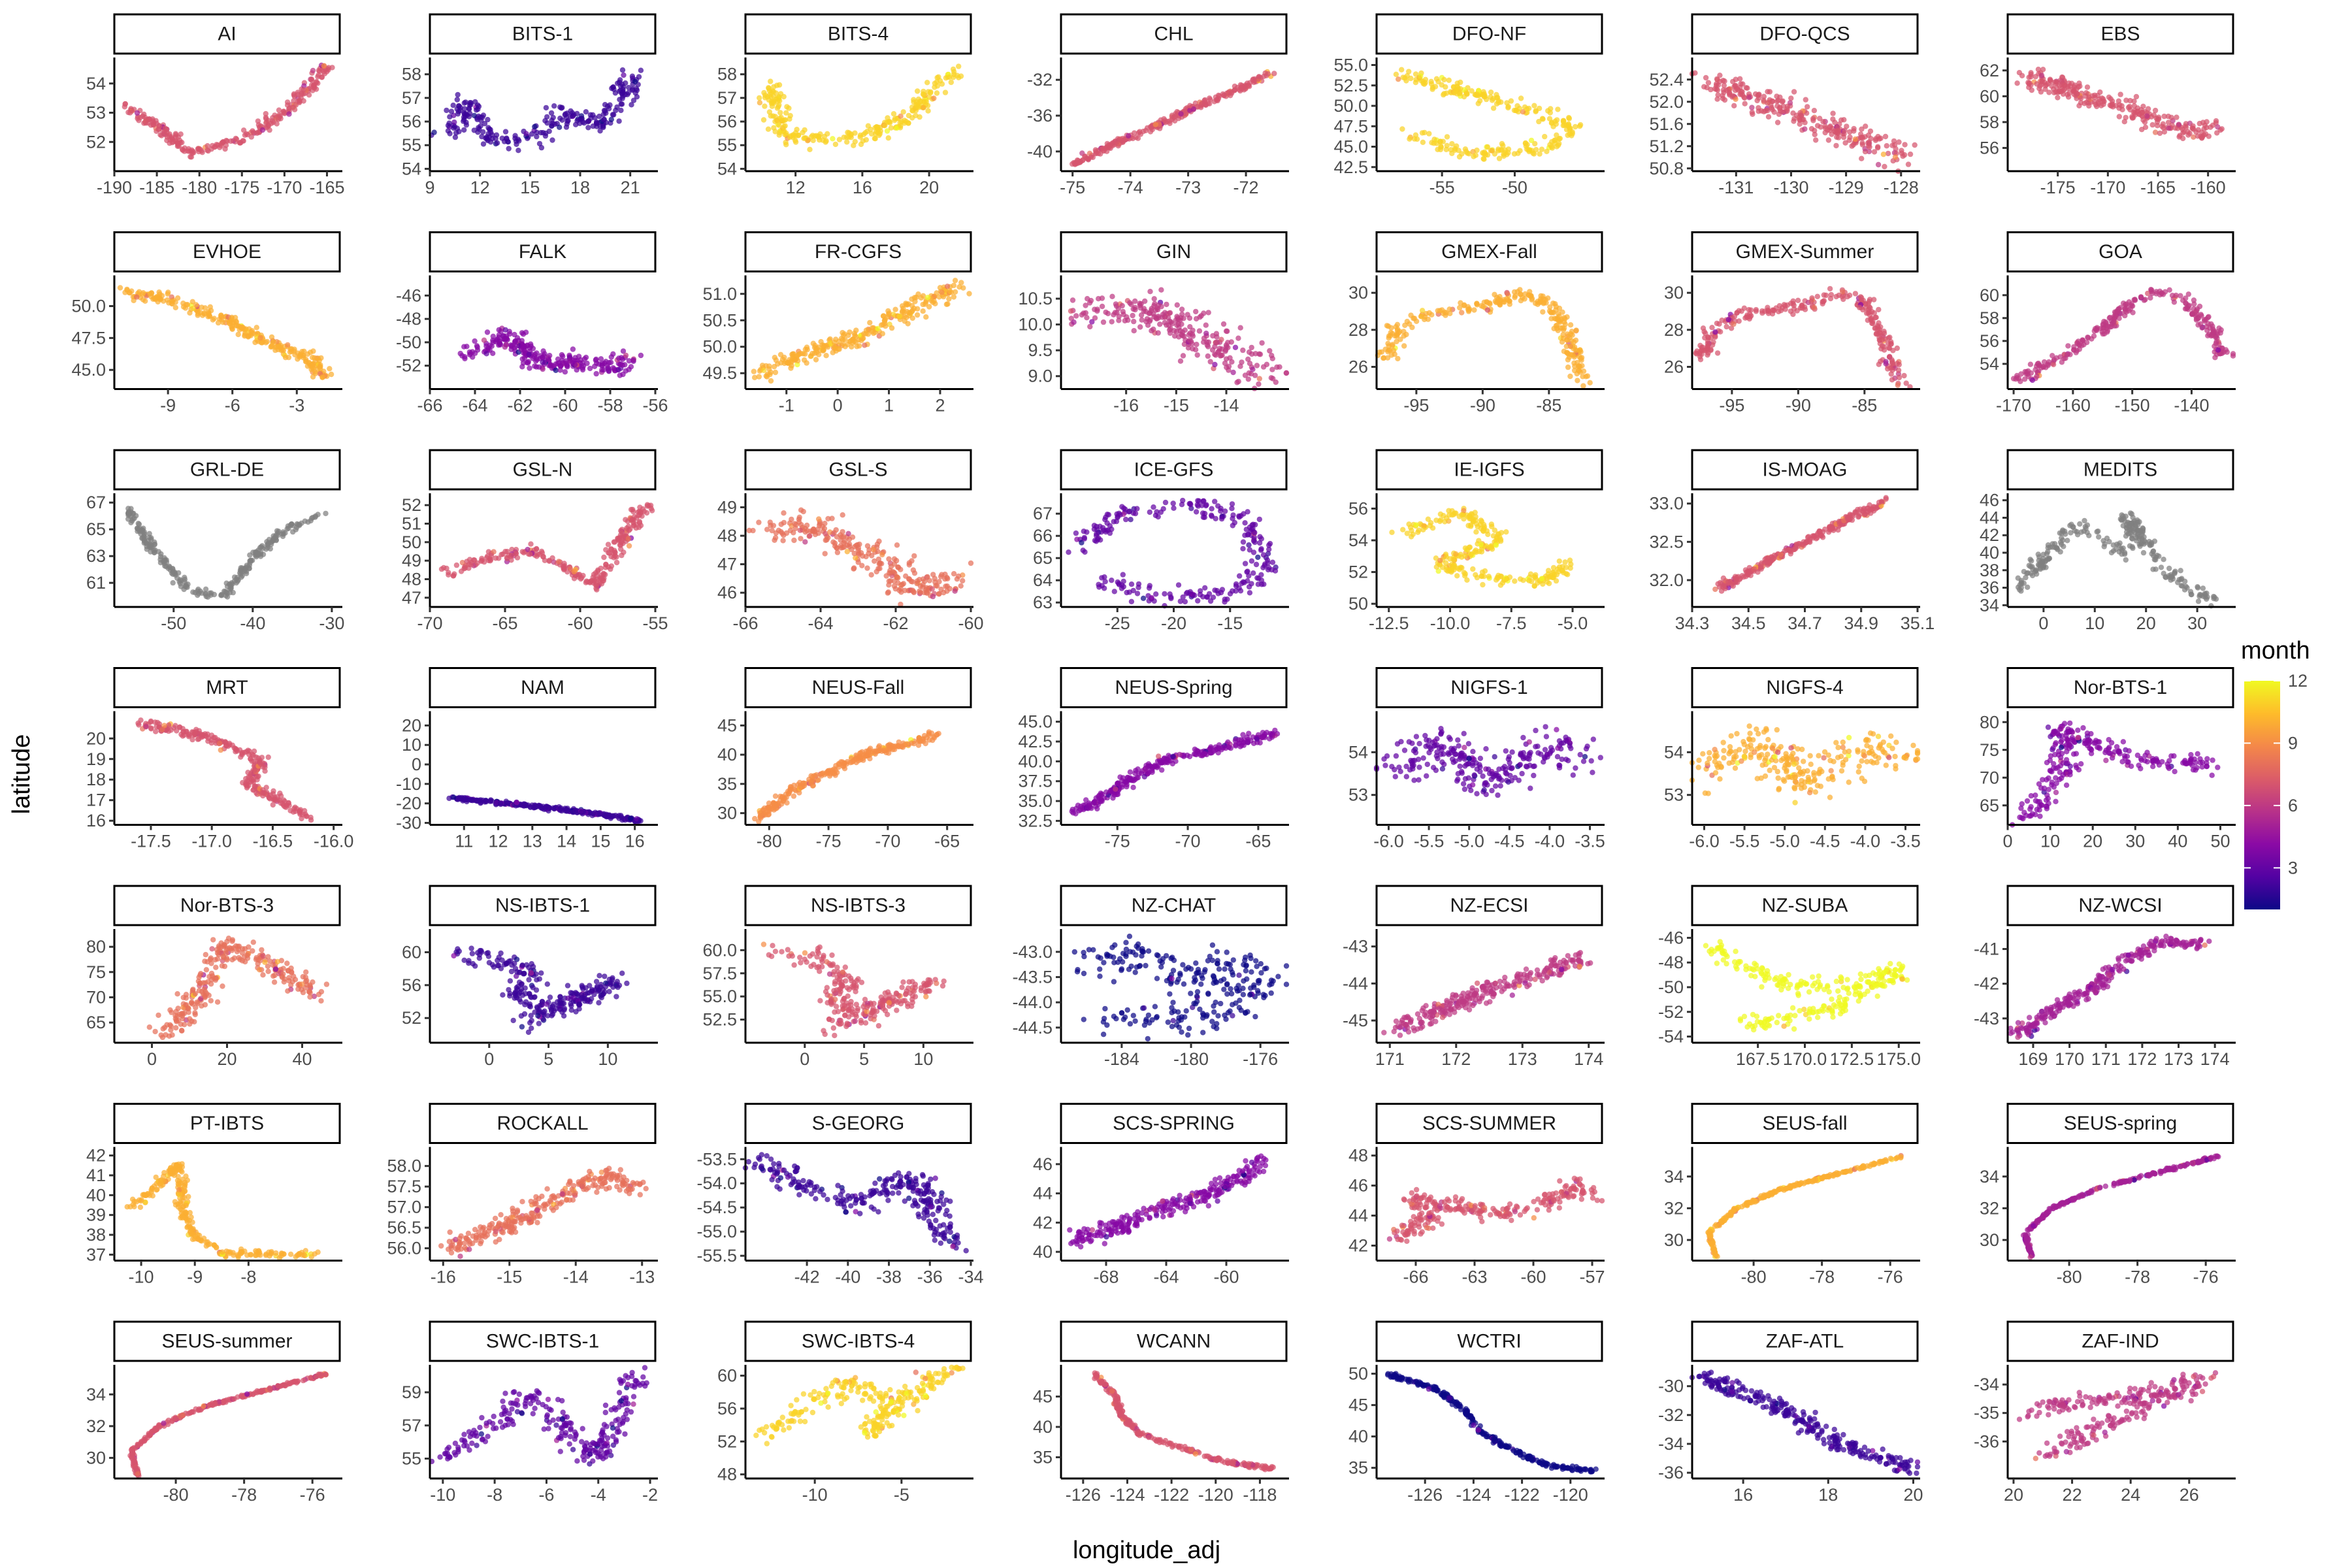 This screenshot has height=1568, width=2352. Describe the element at coordinates (727, 74) in the screenshot. I see `y-tick-label: 58` at that location.